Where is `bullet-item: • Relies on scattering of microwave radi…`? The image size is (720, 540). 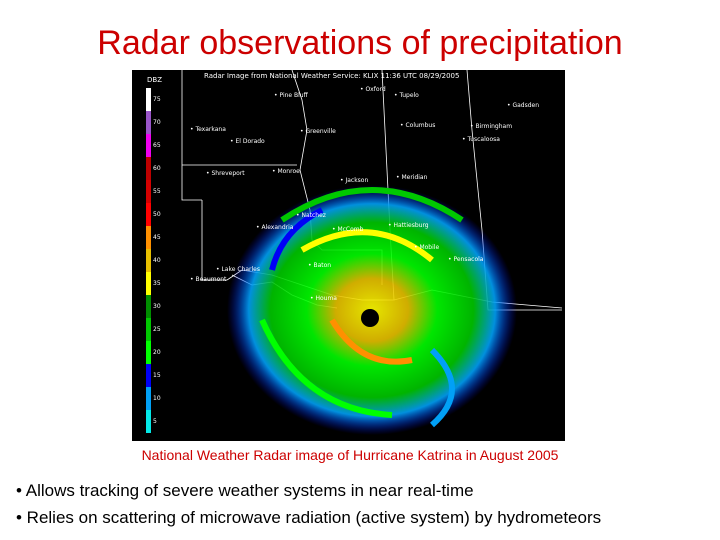
bullet-item: • Relies on scattering of microwave radi… is located at coordinates (309, 517).